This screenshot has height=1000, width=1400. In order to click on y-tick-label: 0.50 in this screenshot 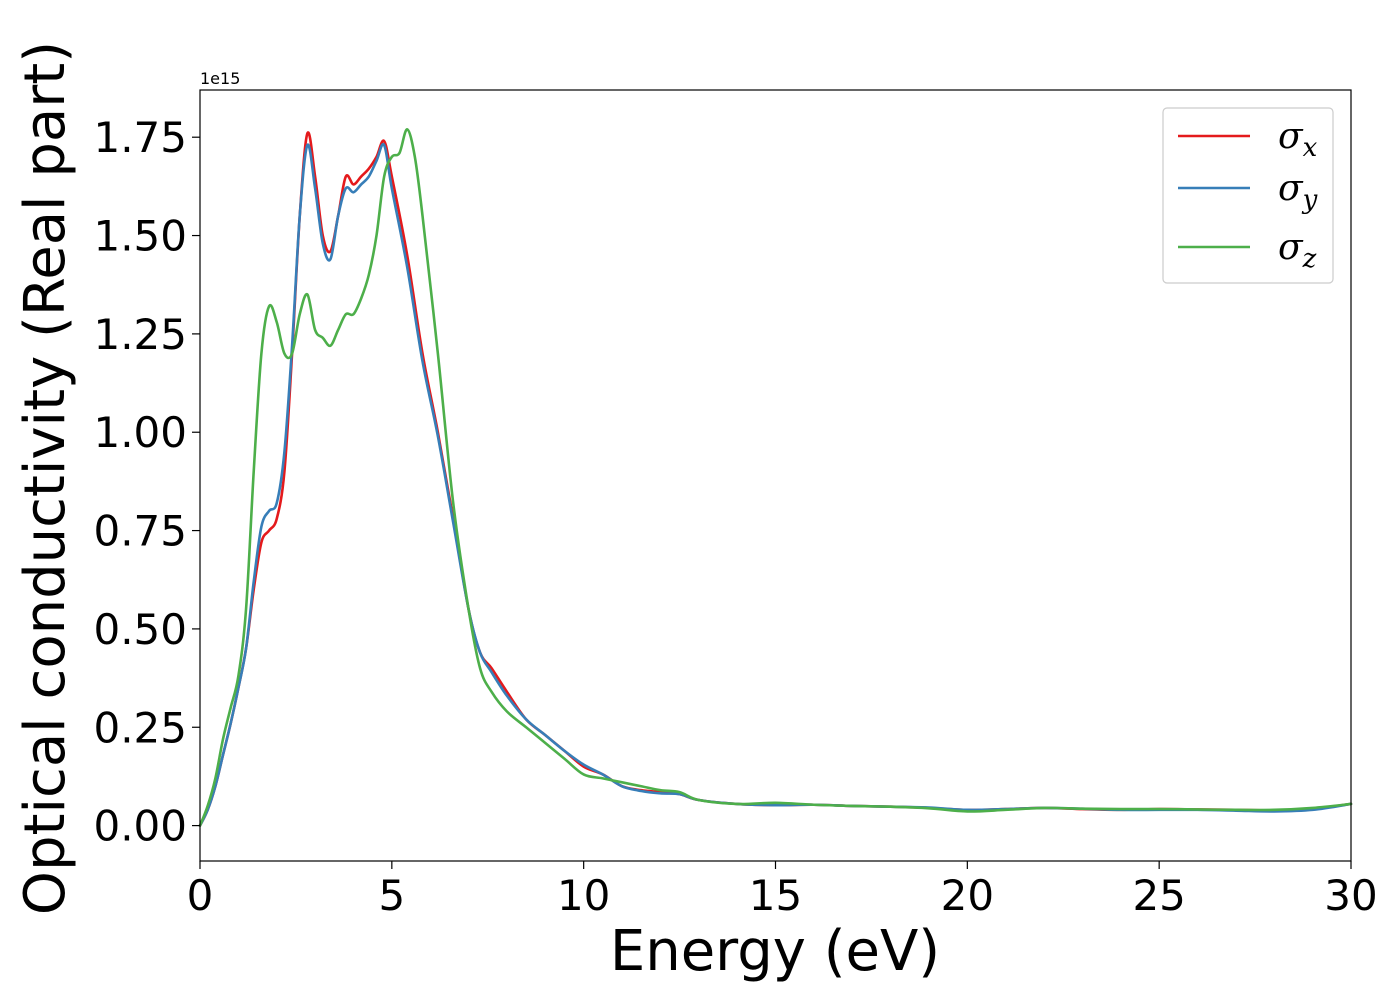, I will do `click(140, 629)`.